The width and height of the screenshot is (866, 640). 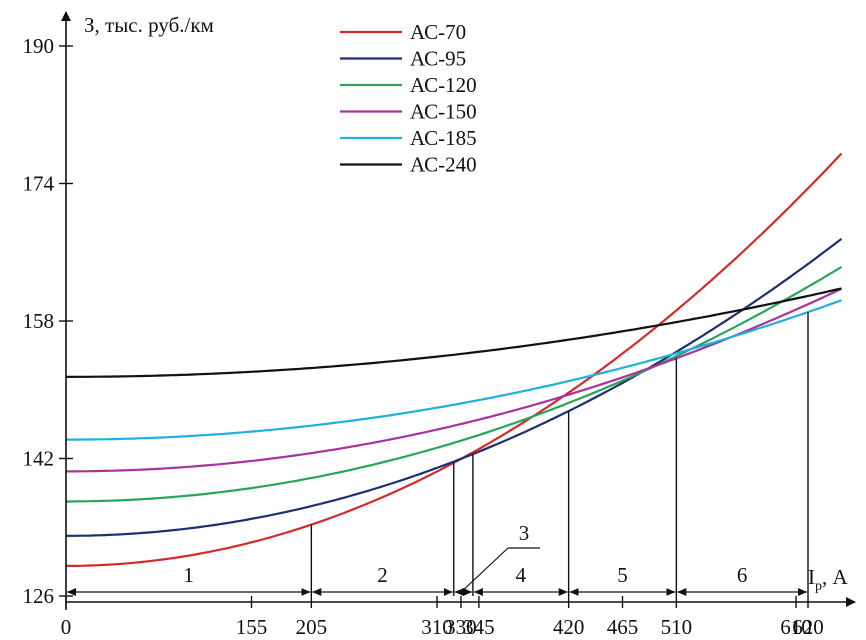 I want to click on legend-label--70: АС-70, so click(x=438, y=32).